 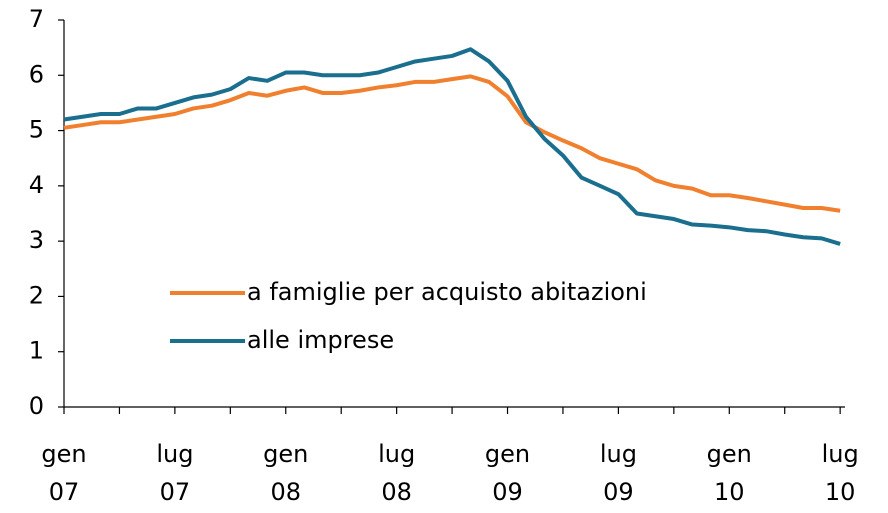 I want to click on y-tick-label: 3, so click(x=36, y=240).